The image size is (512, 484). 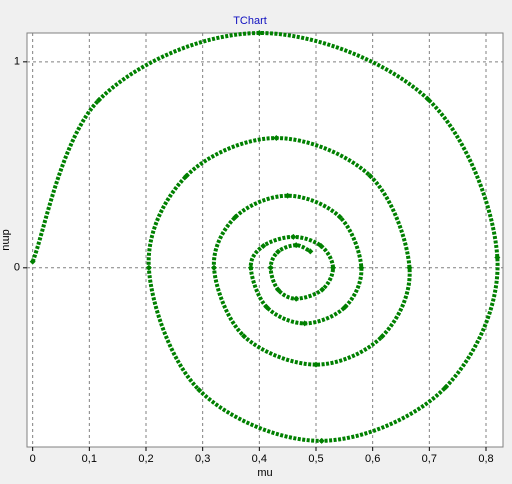 What do you see at coordinates (429, 459) in the screenshot?
I see `x-tick-label: 0,7` at bounding box center [429, 459].